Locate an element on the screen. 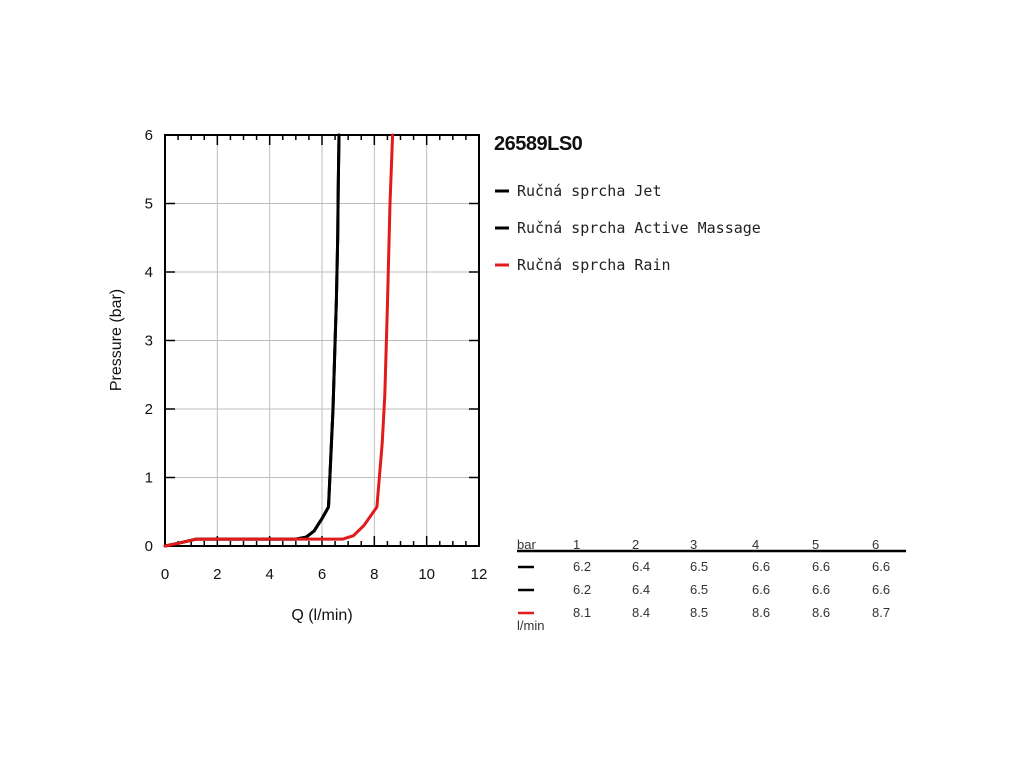 The image size is (1024, 768). table-cell: 8.7 is located at coordinates (881, 612).